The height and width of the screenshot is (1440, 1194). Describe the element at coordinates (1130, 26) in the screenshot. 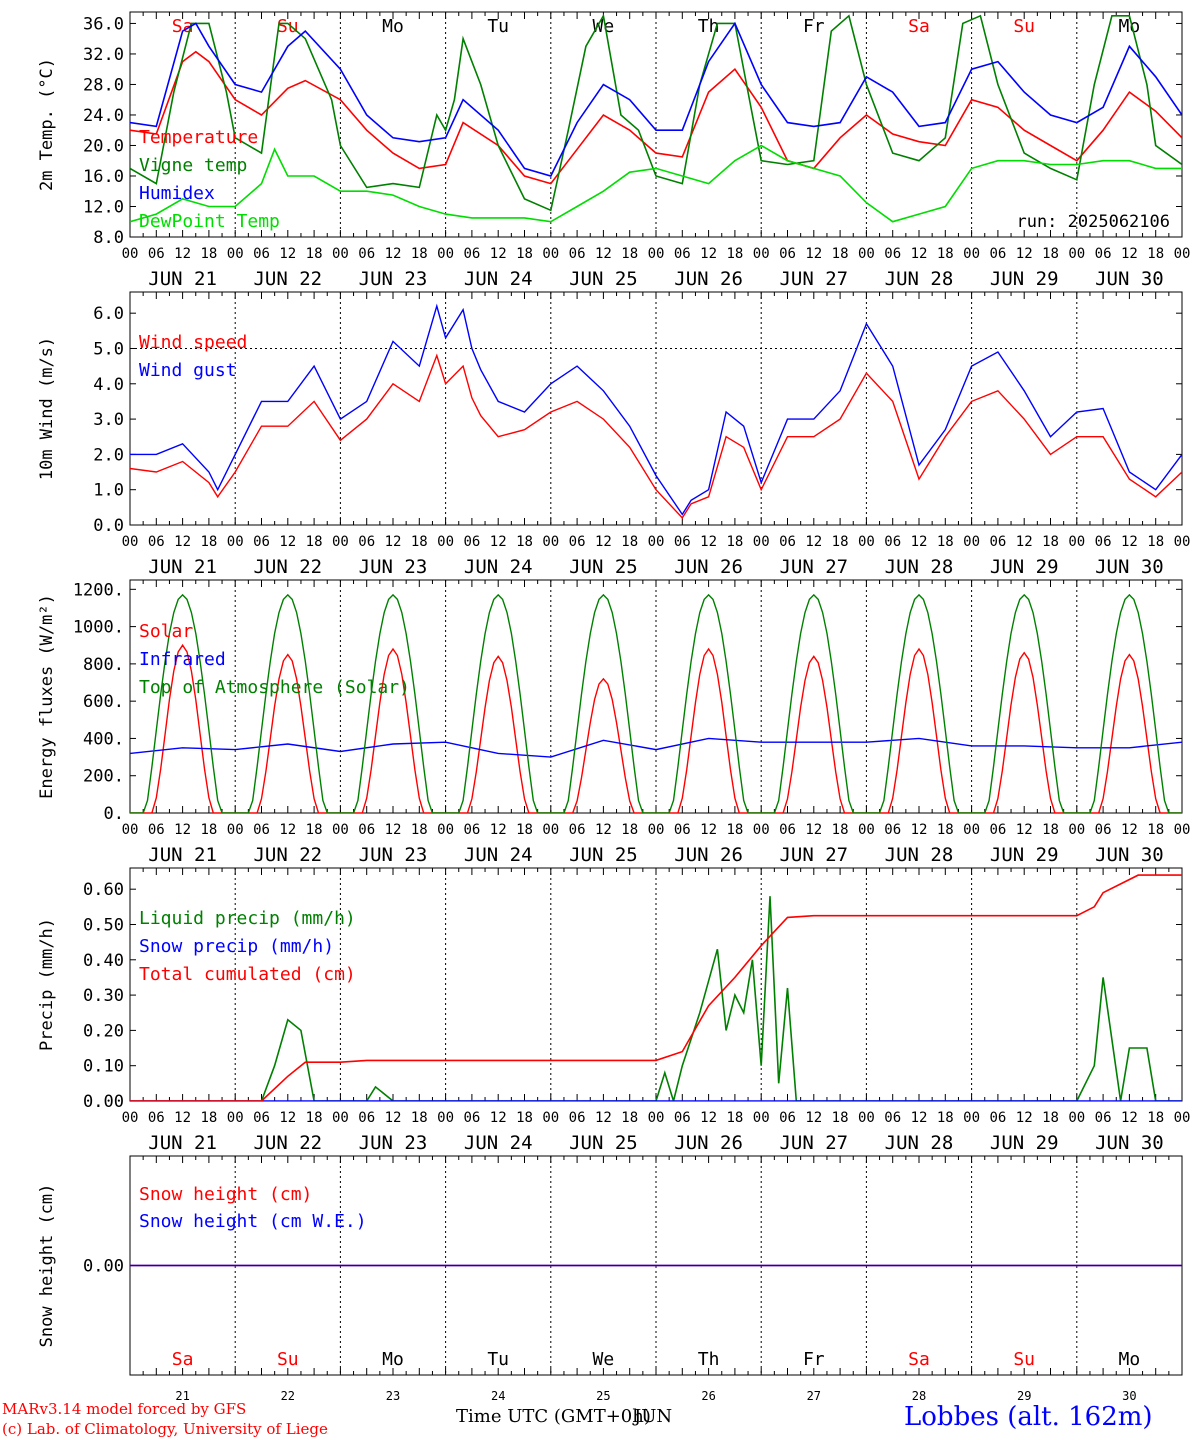

I see `weekday-label: Mo` at that location.